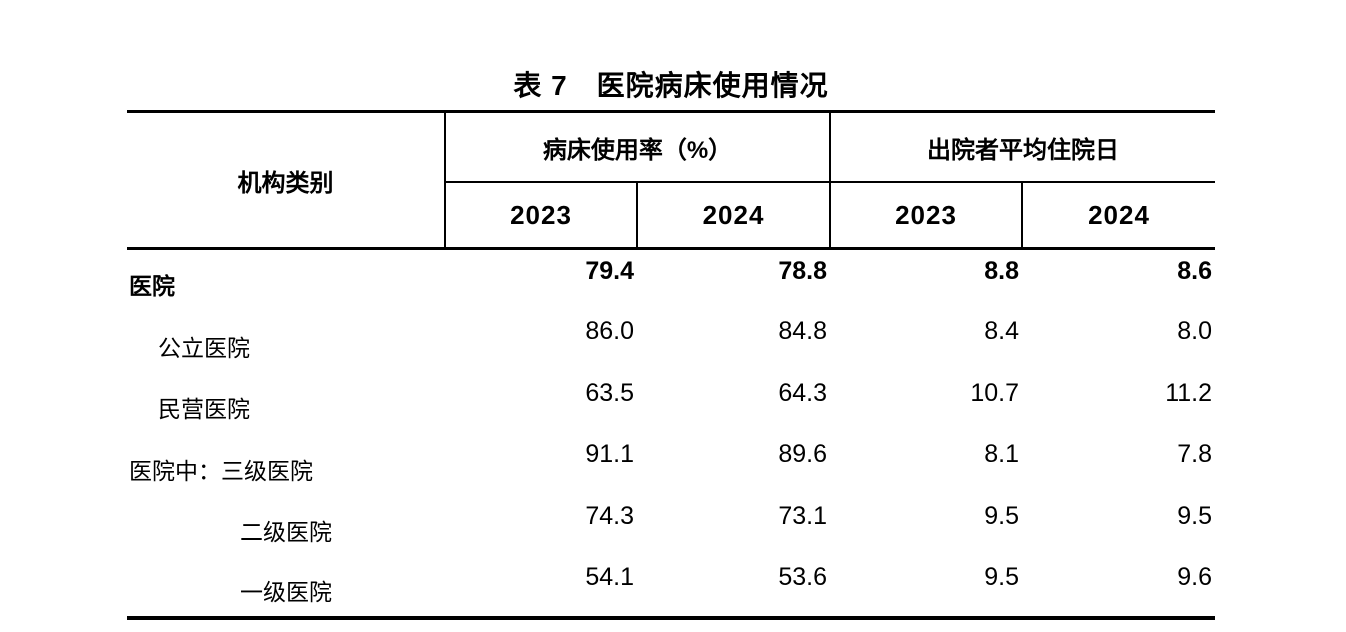 This screenshot has height=632, width=1346. What do you see at coordinates (1001, 331) in the screenshot?
I see `cell-value: 8.4` at bounding box center [1001, 331].